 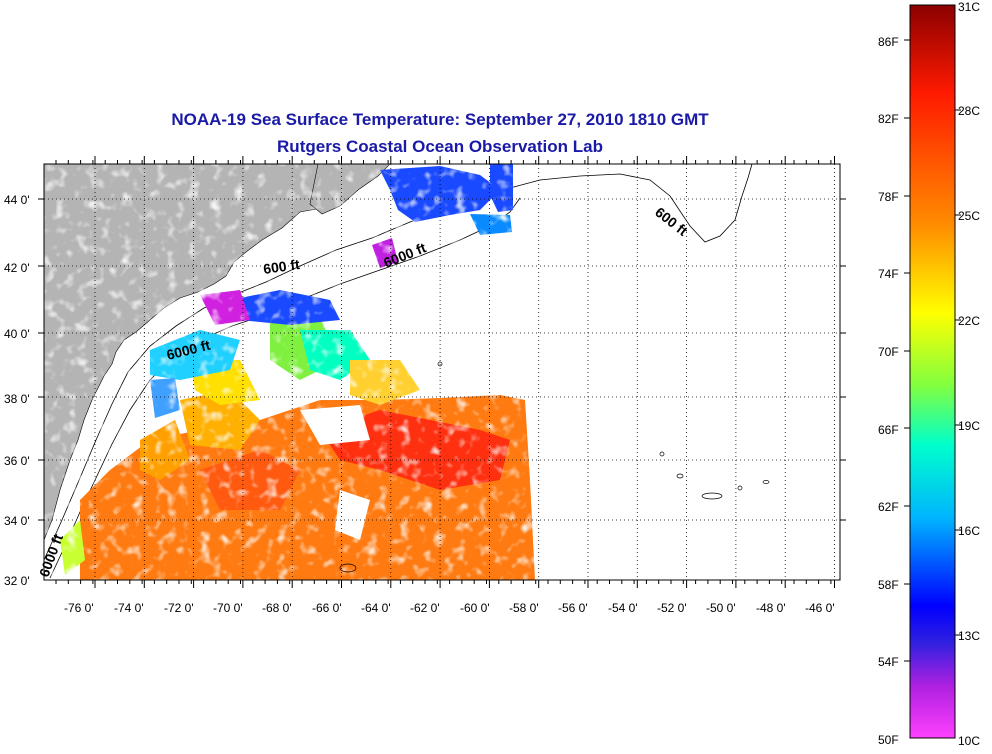 What do you see at coordinates (623, 608) in the screenshot?
I see `lon-label: -54 0'` at bounding box center [623, 608].